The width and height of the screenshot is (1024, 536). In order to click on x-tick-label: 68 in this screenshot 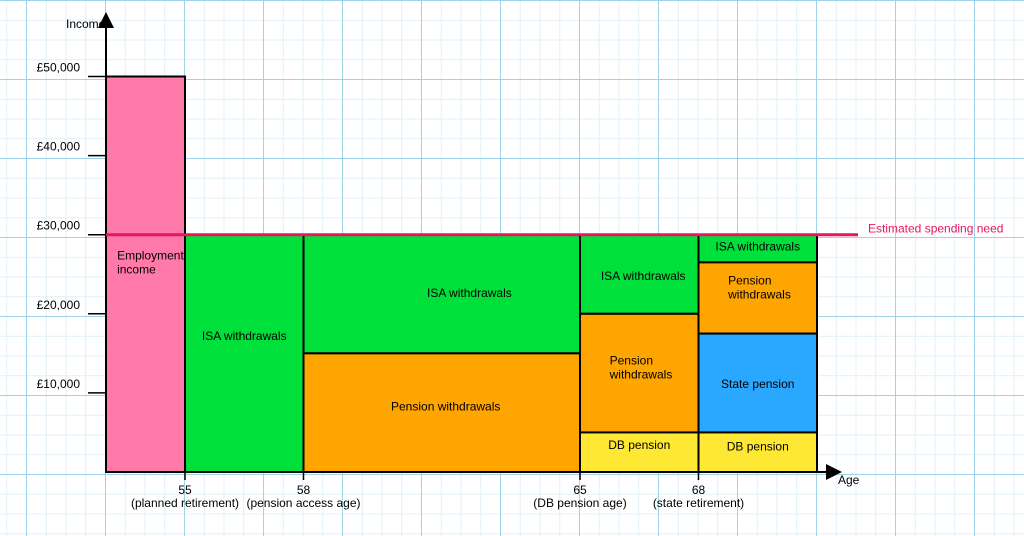, I will do `click(699, 490)`.